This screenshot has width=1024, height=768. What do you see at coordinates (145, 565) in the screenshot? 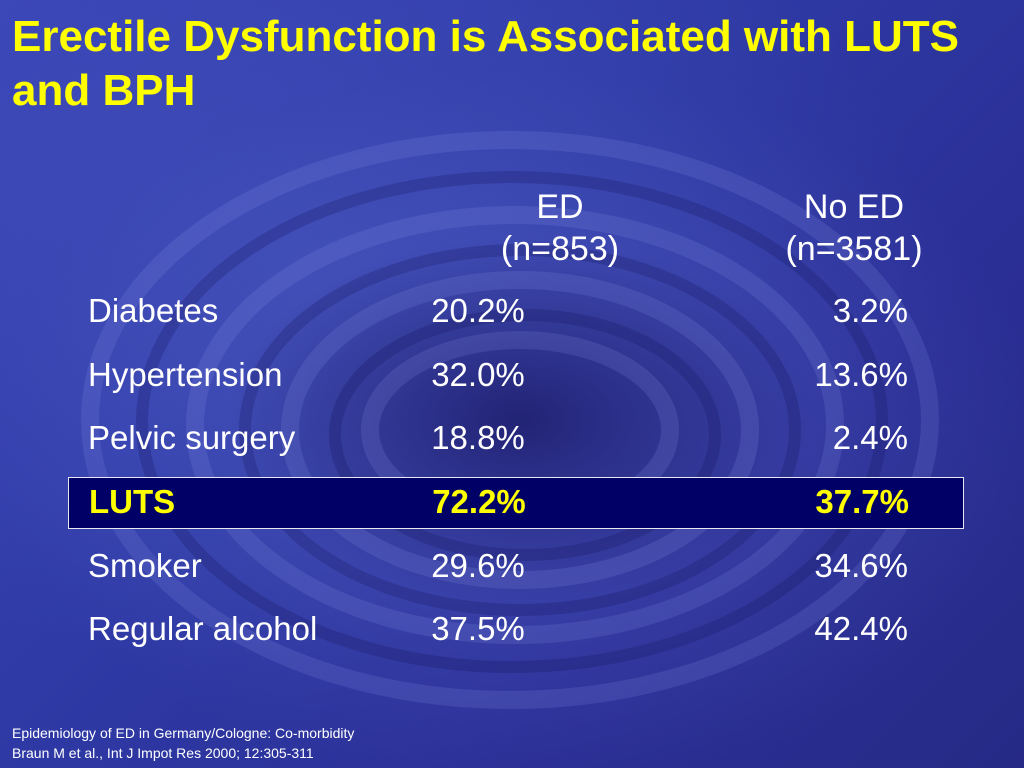
I see `row-label: Smoker` at bounding box center [145, 565].